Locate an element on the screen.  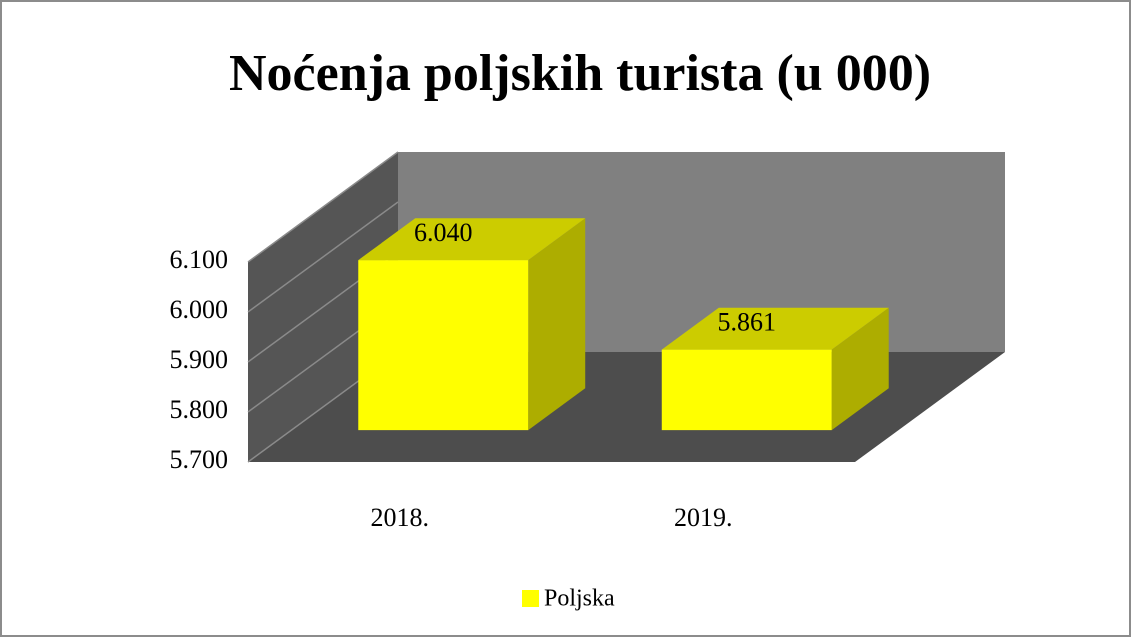
x-tick-label: 2019. is located at coordinates (703, 517).